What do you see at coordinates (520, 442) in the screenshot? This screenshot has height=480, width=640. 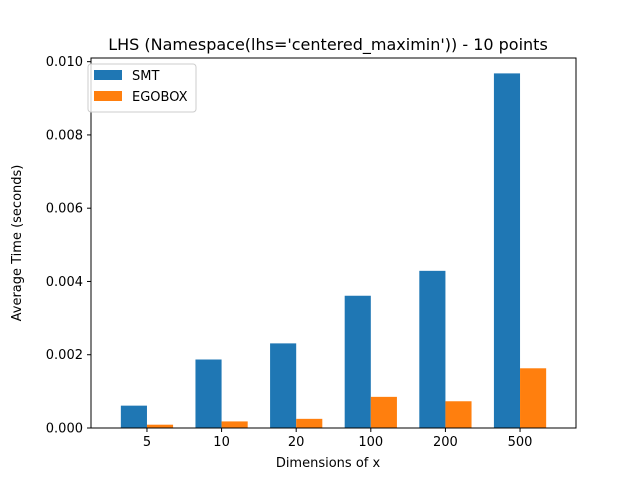 I see `x-tick-label-500: 500` at bounding box center [520, 442].